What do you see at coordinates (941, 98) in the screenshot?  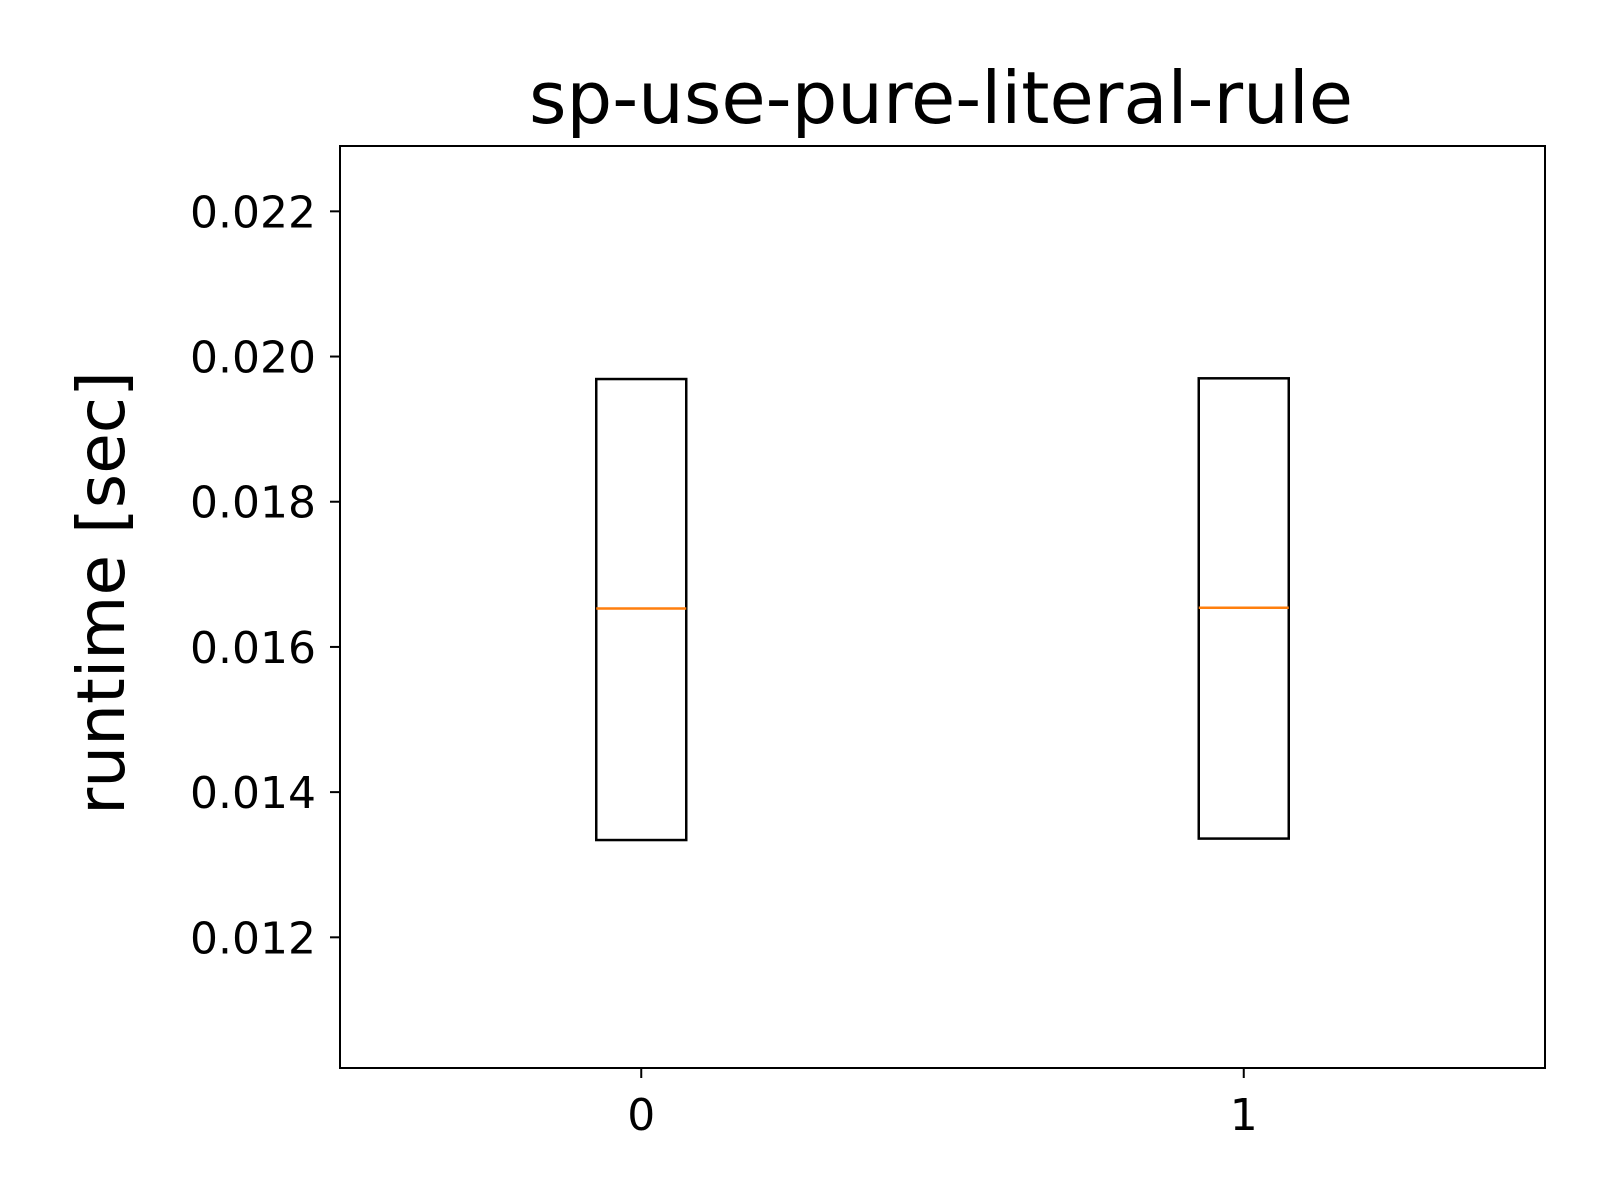 I see `chart-title: sp-use-pure-literal-rule` at bounding box center [941, 98].